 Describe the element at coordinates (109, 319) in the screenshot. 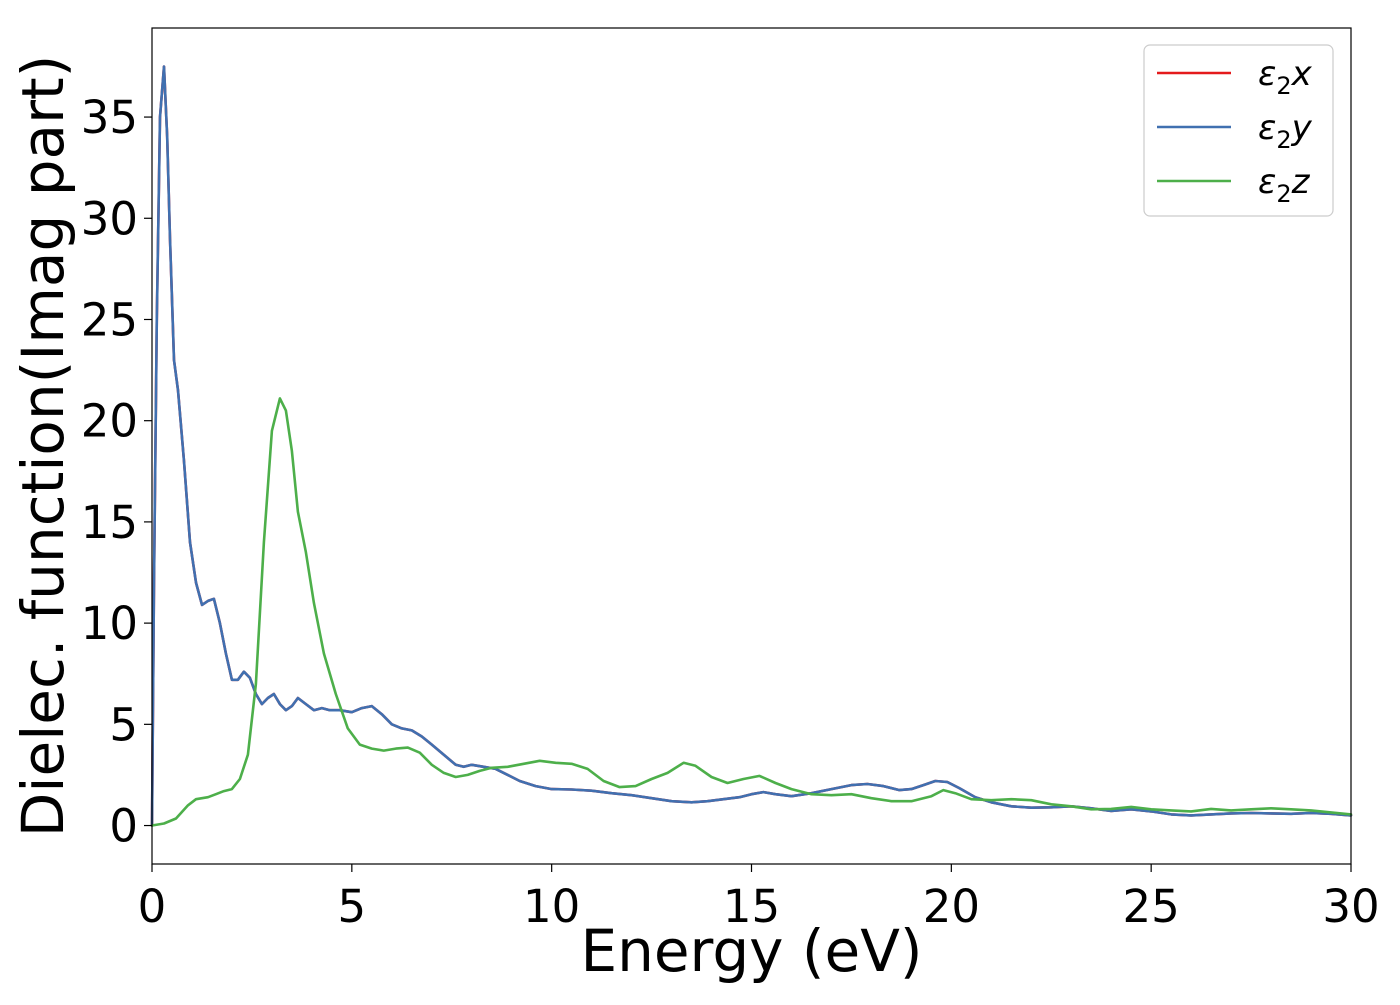

I see `y-tick-label: 25` at that location.